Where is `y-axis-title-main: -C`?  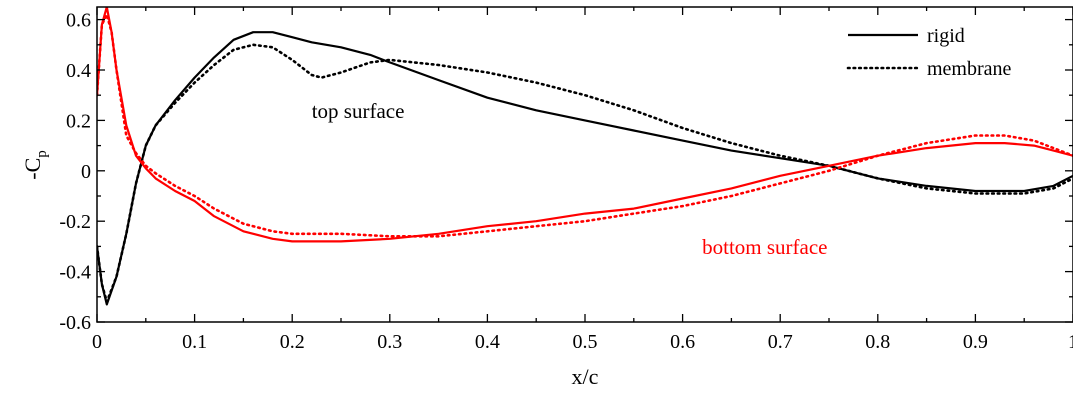 y-axis-title-main: -C is located at coordinates (32, 169).